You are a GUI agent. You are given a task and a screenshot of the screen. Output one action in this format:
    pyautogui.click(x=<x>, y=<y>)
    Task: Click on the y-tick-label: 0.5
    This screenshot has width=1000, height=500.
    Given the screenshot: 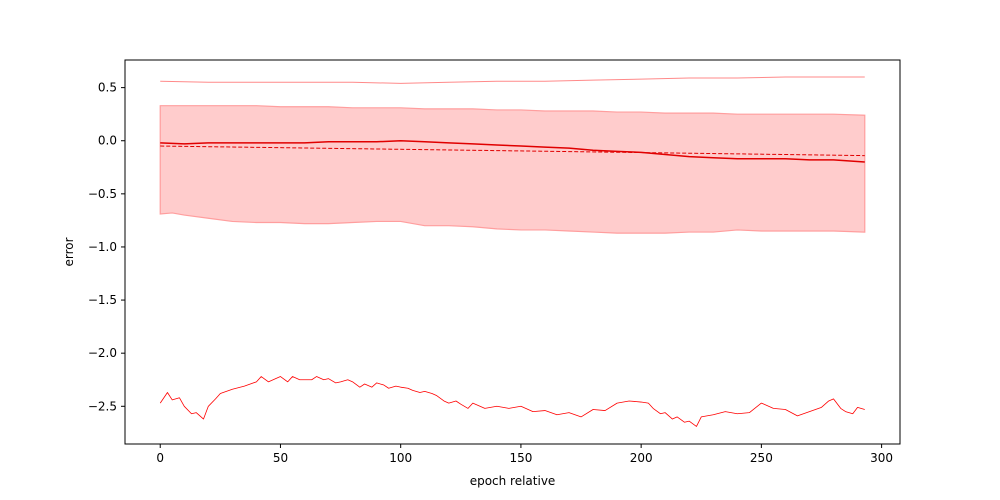 What is the action you would take?
    pyautogui.click(x=107, y=88)
    